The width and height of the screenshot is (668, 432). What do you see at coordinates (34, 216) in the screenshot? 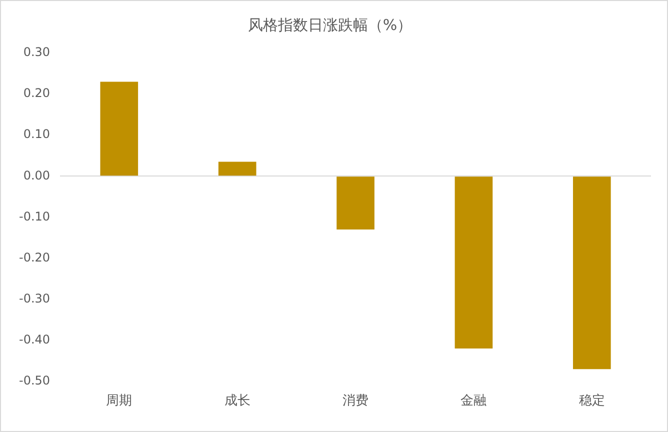
I see `y-tick-label: -0.10` at bounding box center [34, 216].